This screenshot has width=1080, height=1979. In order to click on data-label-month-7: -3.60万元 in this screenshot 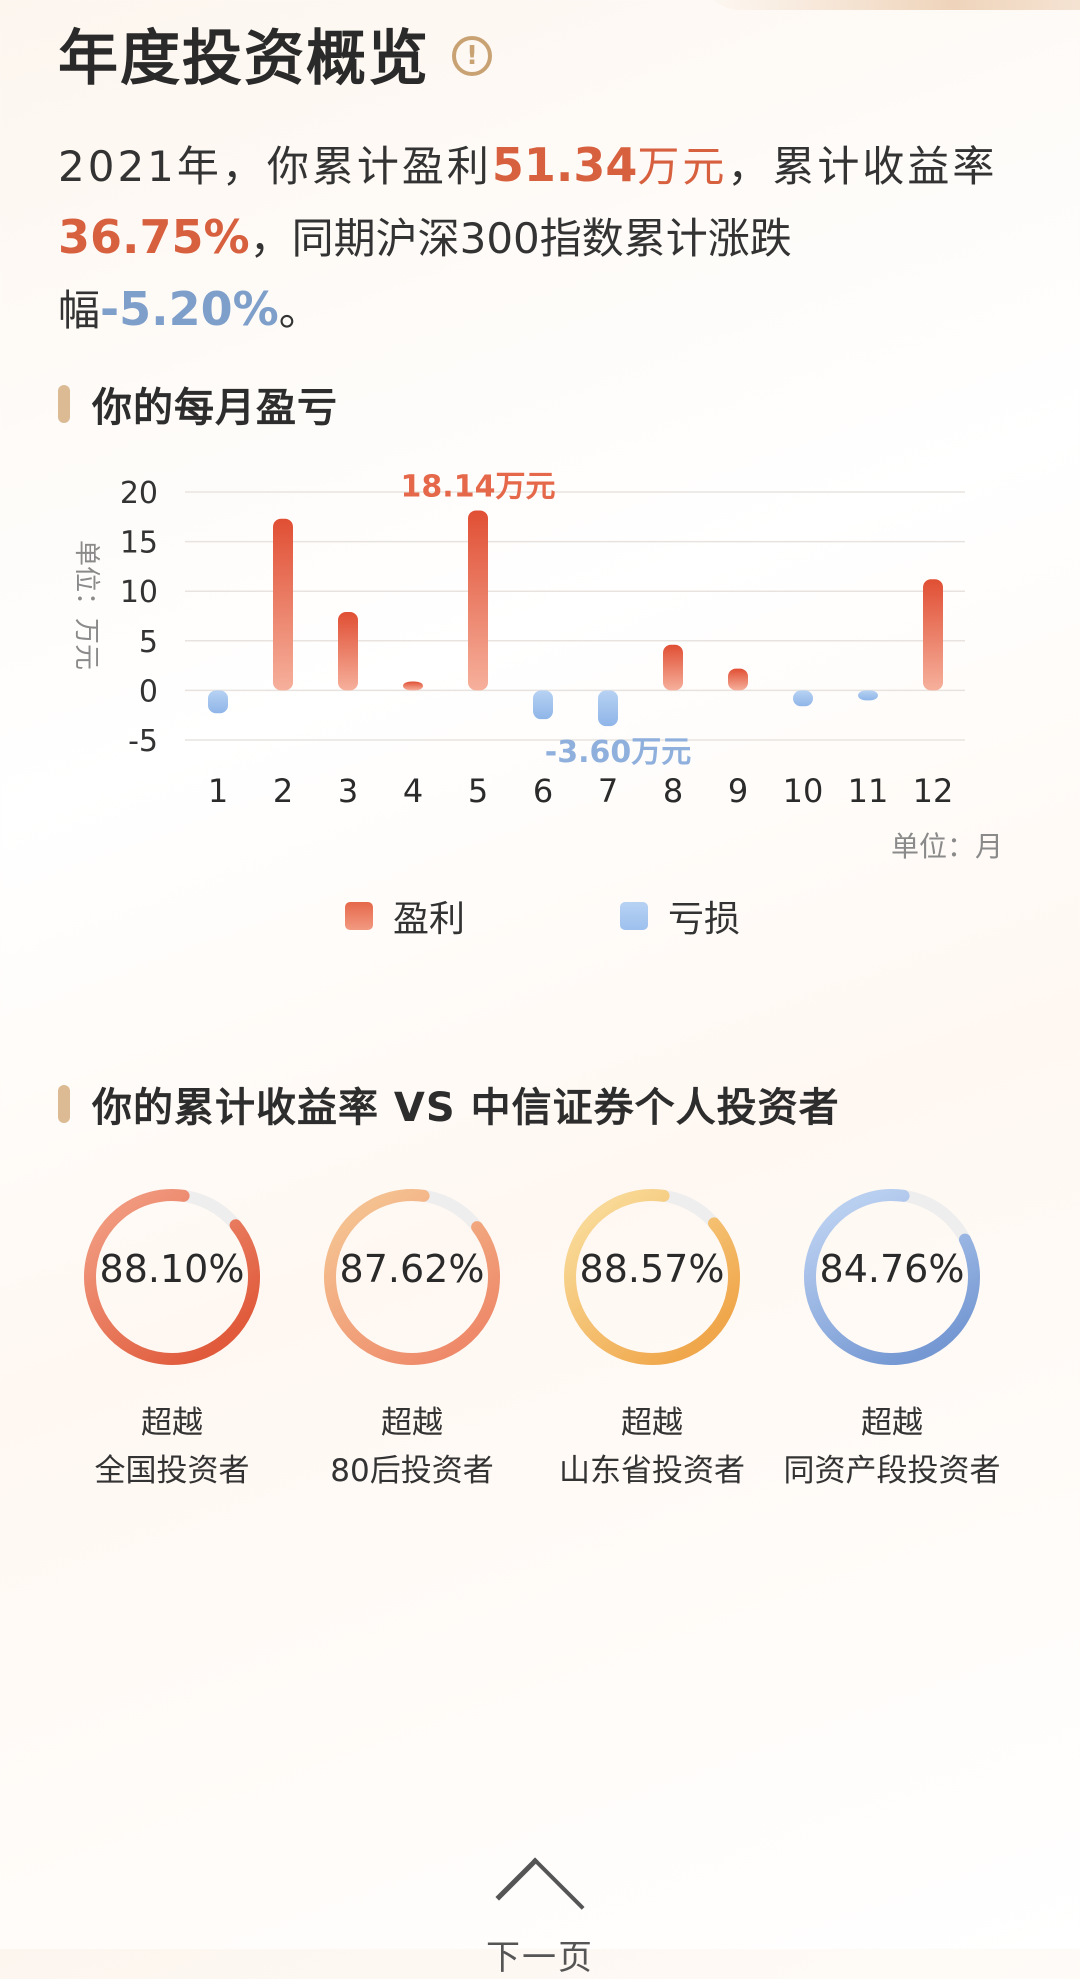, I will do `click(618, 752)`.